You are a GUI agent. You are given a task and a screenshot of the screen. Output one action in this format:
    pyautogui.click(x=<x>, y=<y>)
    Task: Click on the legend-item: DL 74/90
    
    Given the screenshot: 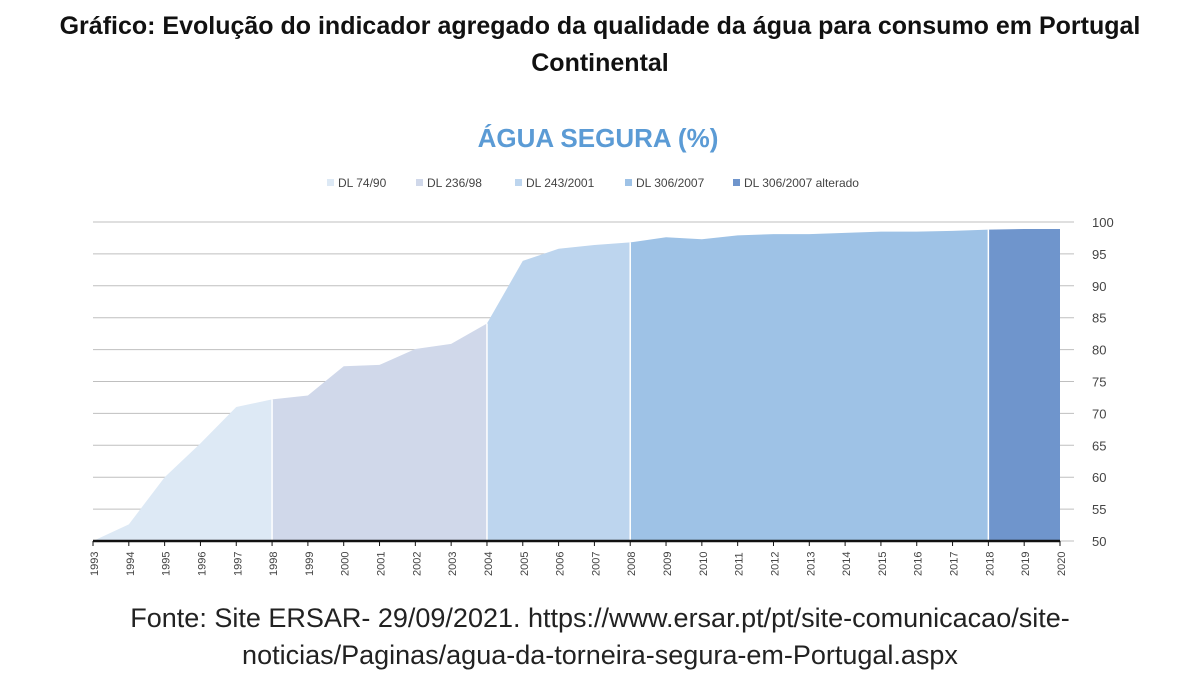 What is the action you would take?
    pyautogui.click(x=357, y=183)
    